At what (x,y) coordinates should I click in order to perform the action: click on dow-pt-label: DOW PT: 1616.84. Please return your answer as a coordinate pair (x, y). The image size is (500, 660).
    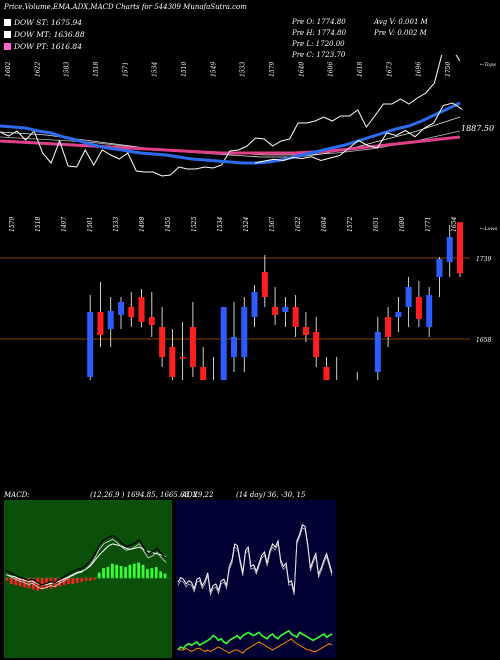
    Looking at the image, I should click on (48, 46).